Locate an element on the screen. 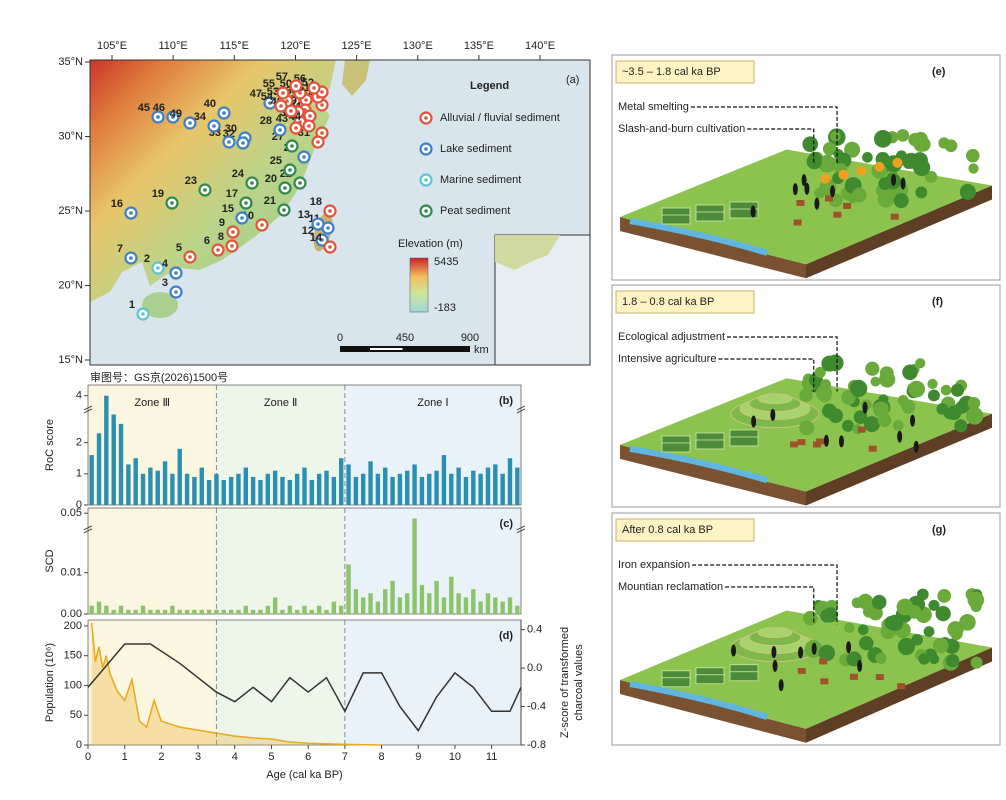 The height and width of the screenshot is (800, 1006). site-label: 16 is located at coordinates (117, 204).